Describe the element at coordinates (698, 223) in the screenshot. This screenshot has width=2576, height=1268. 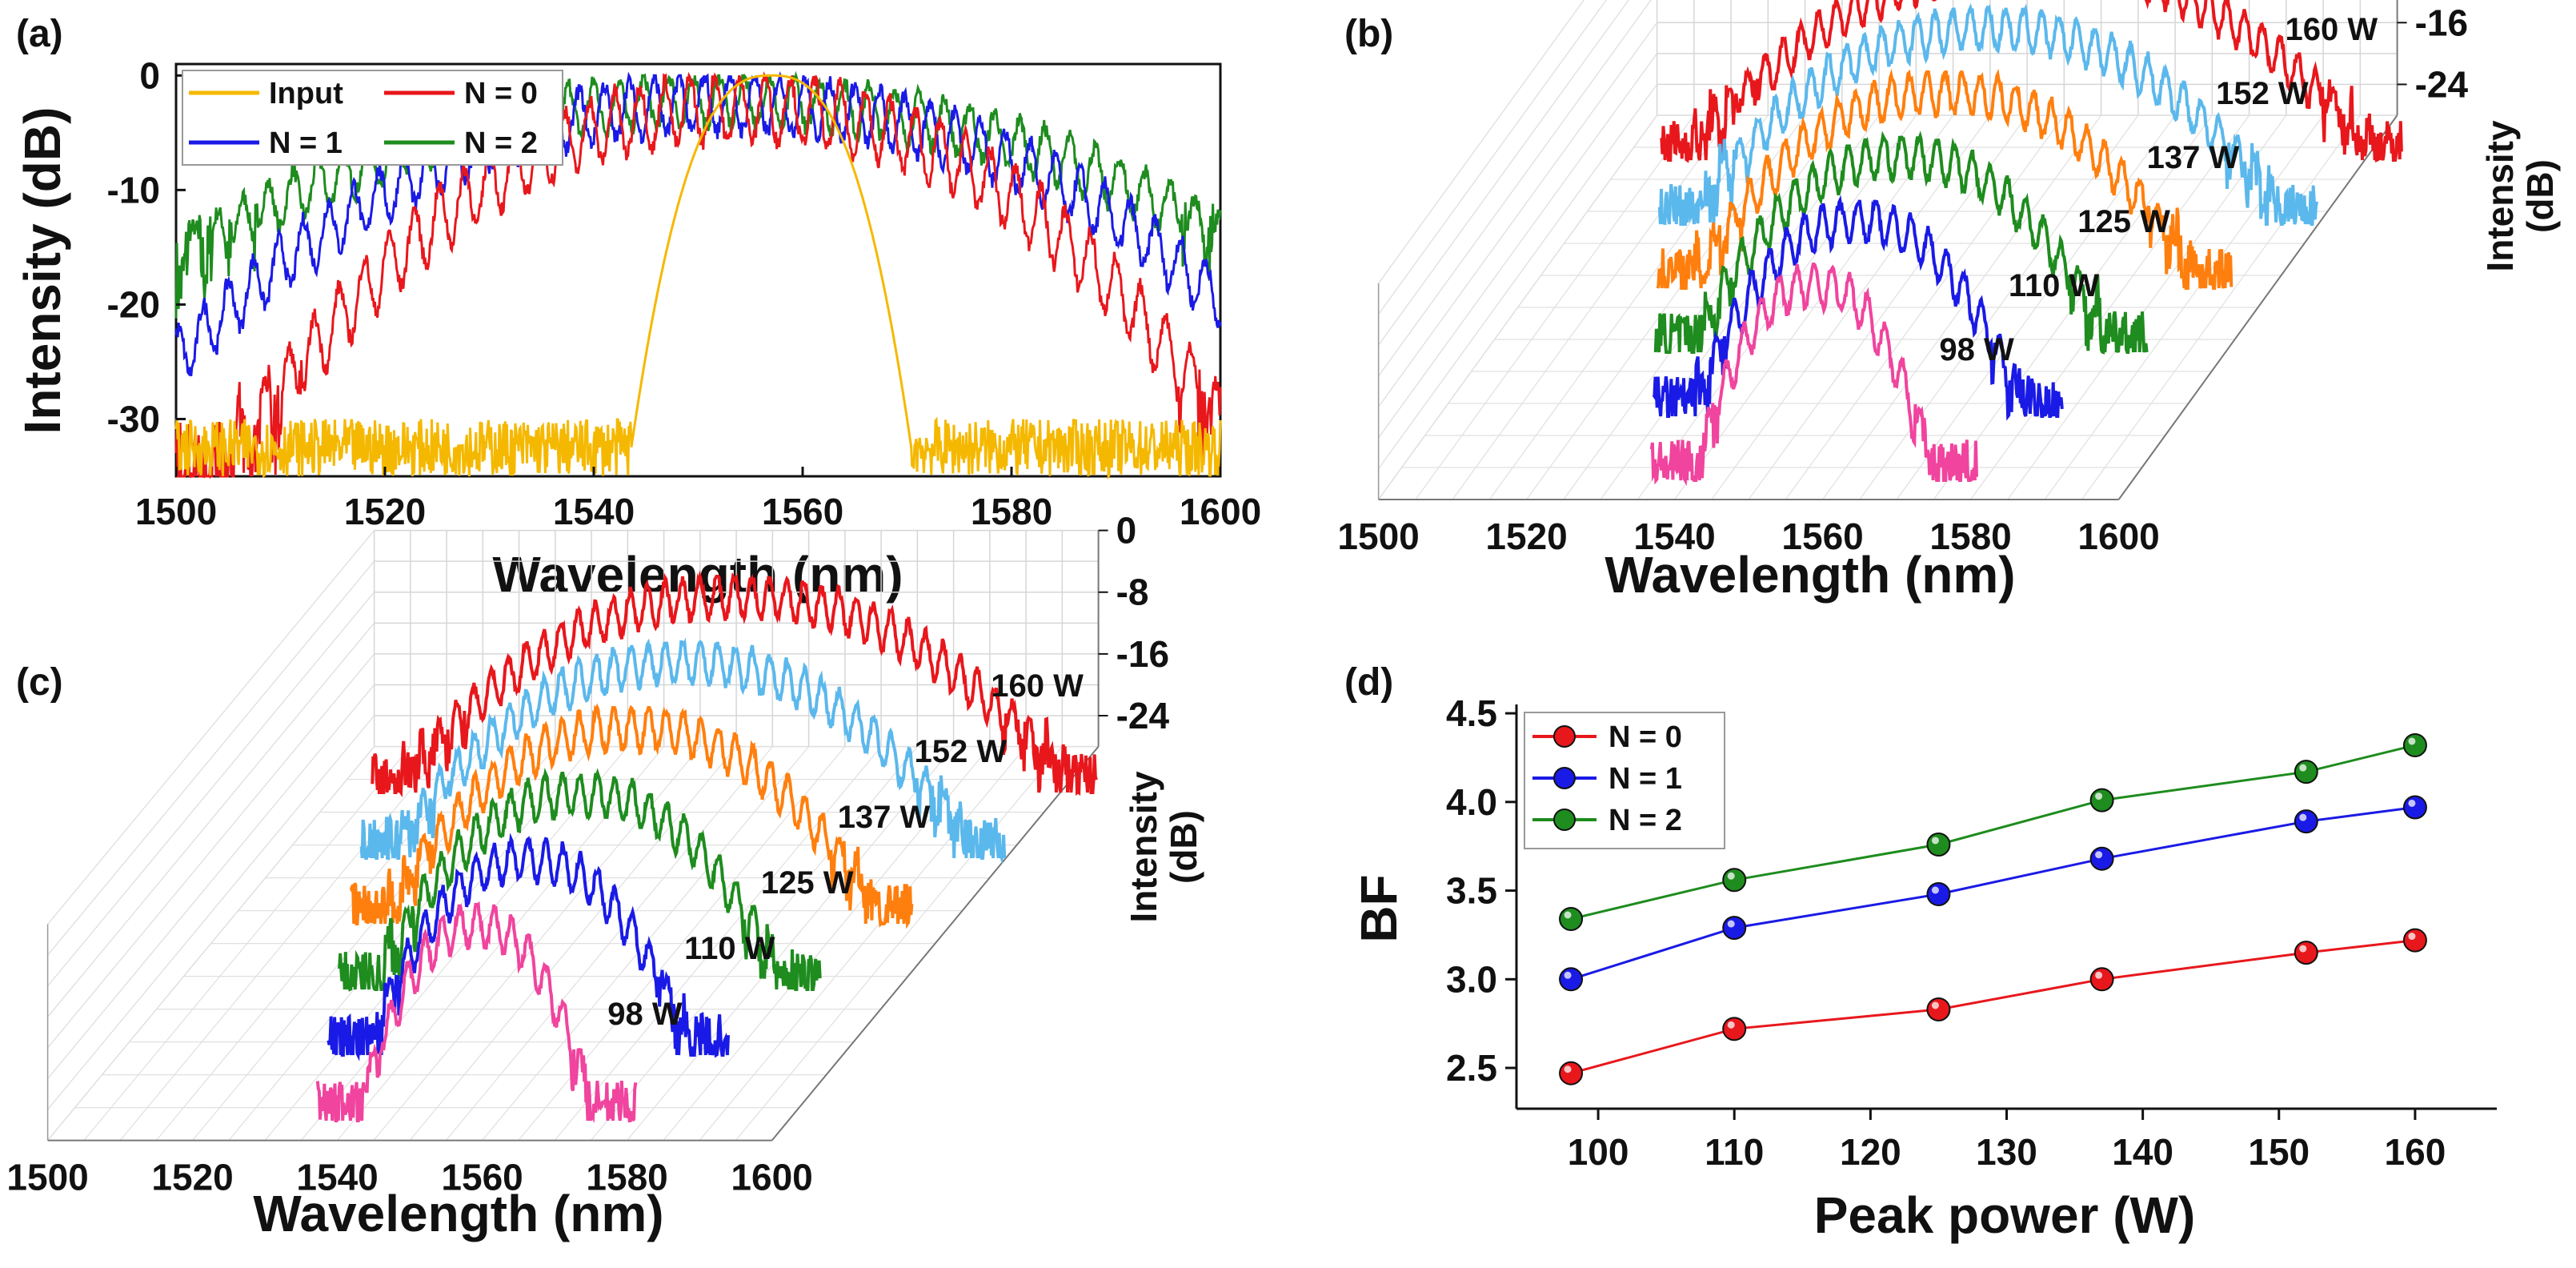
I see `panel-a-series-n1` at that location.